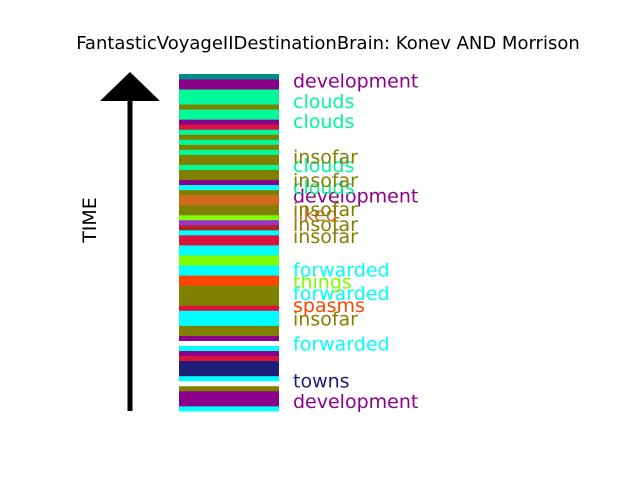  What do you see at coordinates (322, 282) in the screenshot?
I see `event-label: things` at bounding box center [322, 282].